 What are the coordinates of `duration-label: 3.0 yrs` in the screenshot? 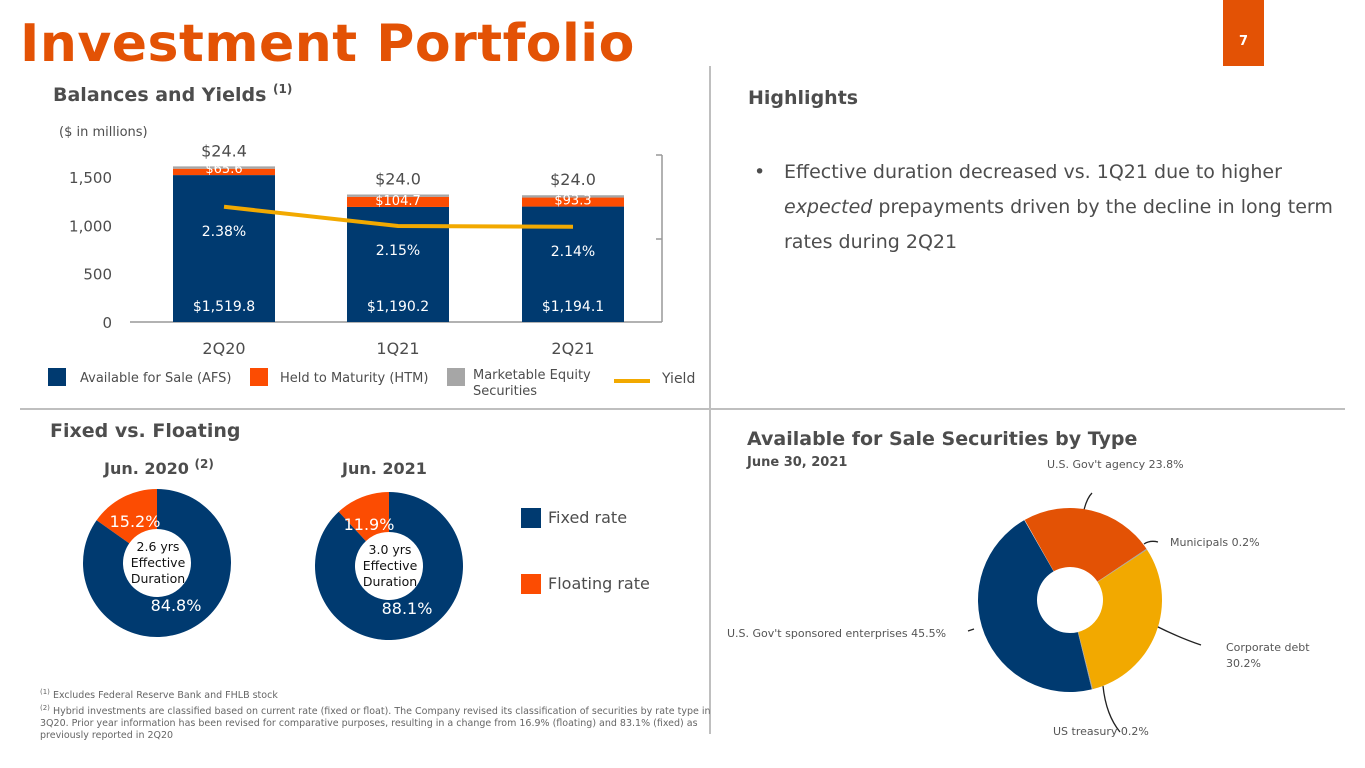 It's located at (390, 549).